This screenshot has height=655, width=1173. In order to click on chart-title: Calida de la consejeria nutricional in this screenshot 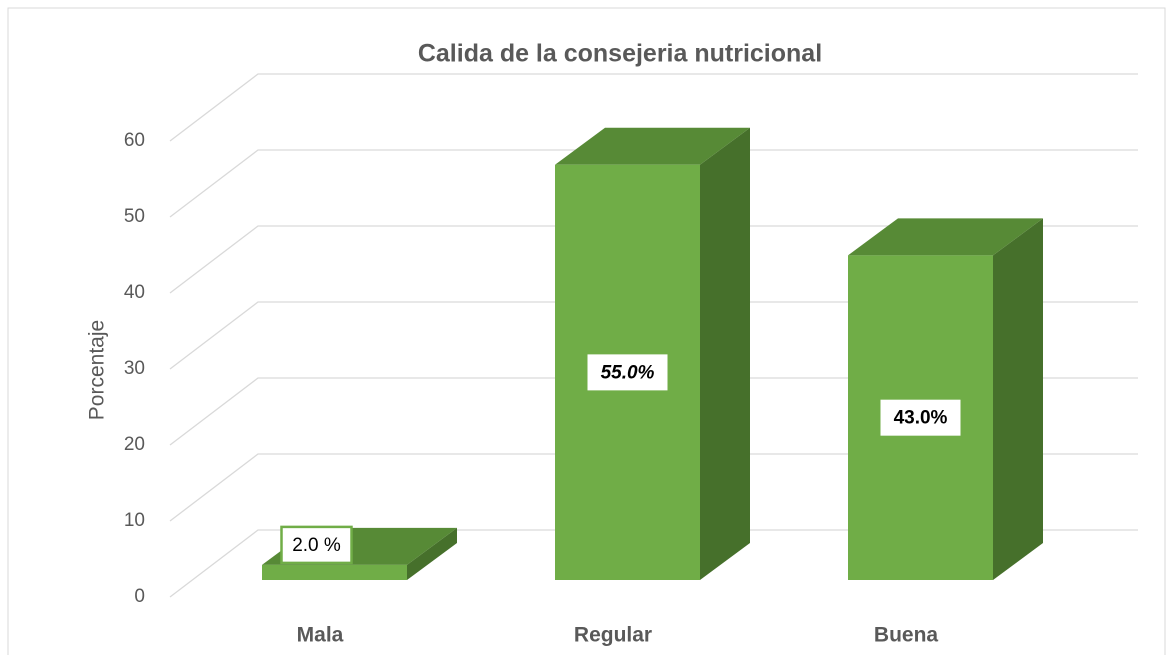, I will do `click(620, 54)`.